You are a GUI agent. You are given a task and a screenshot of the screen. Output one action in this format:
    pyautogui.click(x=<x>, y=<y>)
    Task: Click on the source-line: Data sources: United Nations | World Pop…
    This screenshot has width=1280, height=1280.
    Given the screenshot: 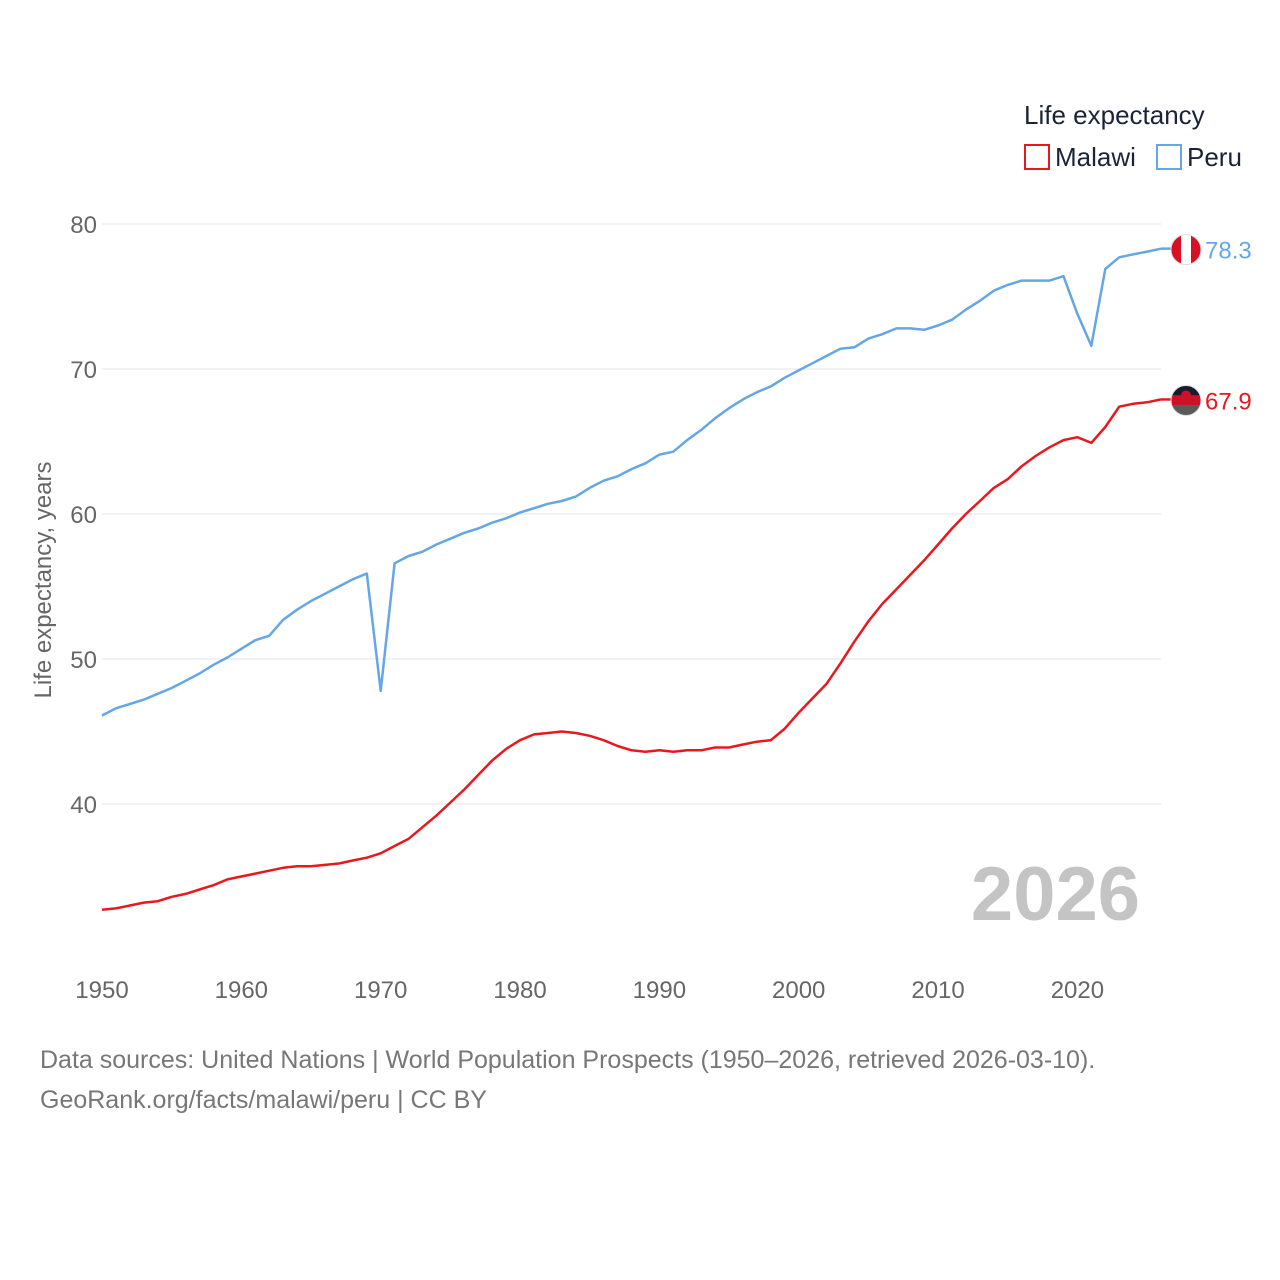 What is the action you would take?
    pyautogui.click(x=568, y=1060)
    